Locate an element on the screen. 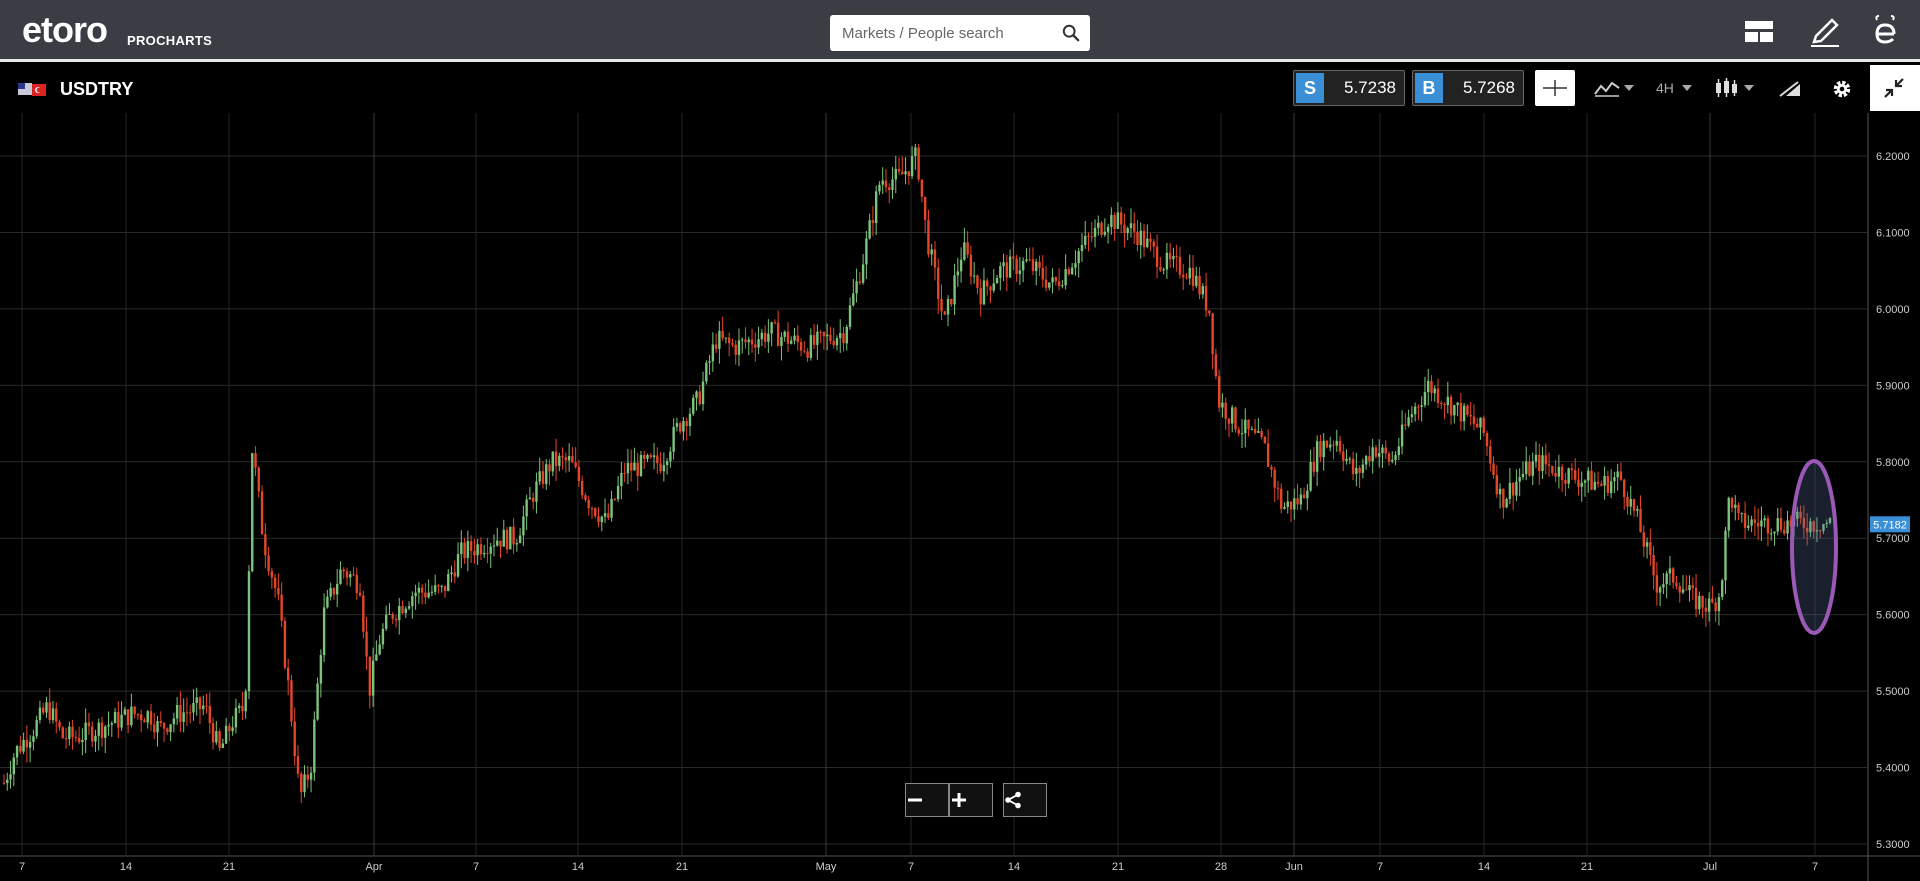 This screenshot has width=1920, height=881. etoro-e-icon is located at coordinates (1885, 31).